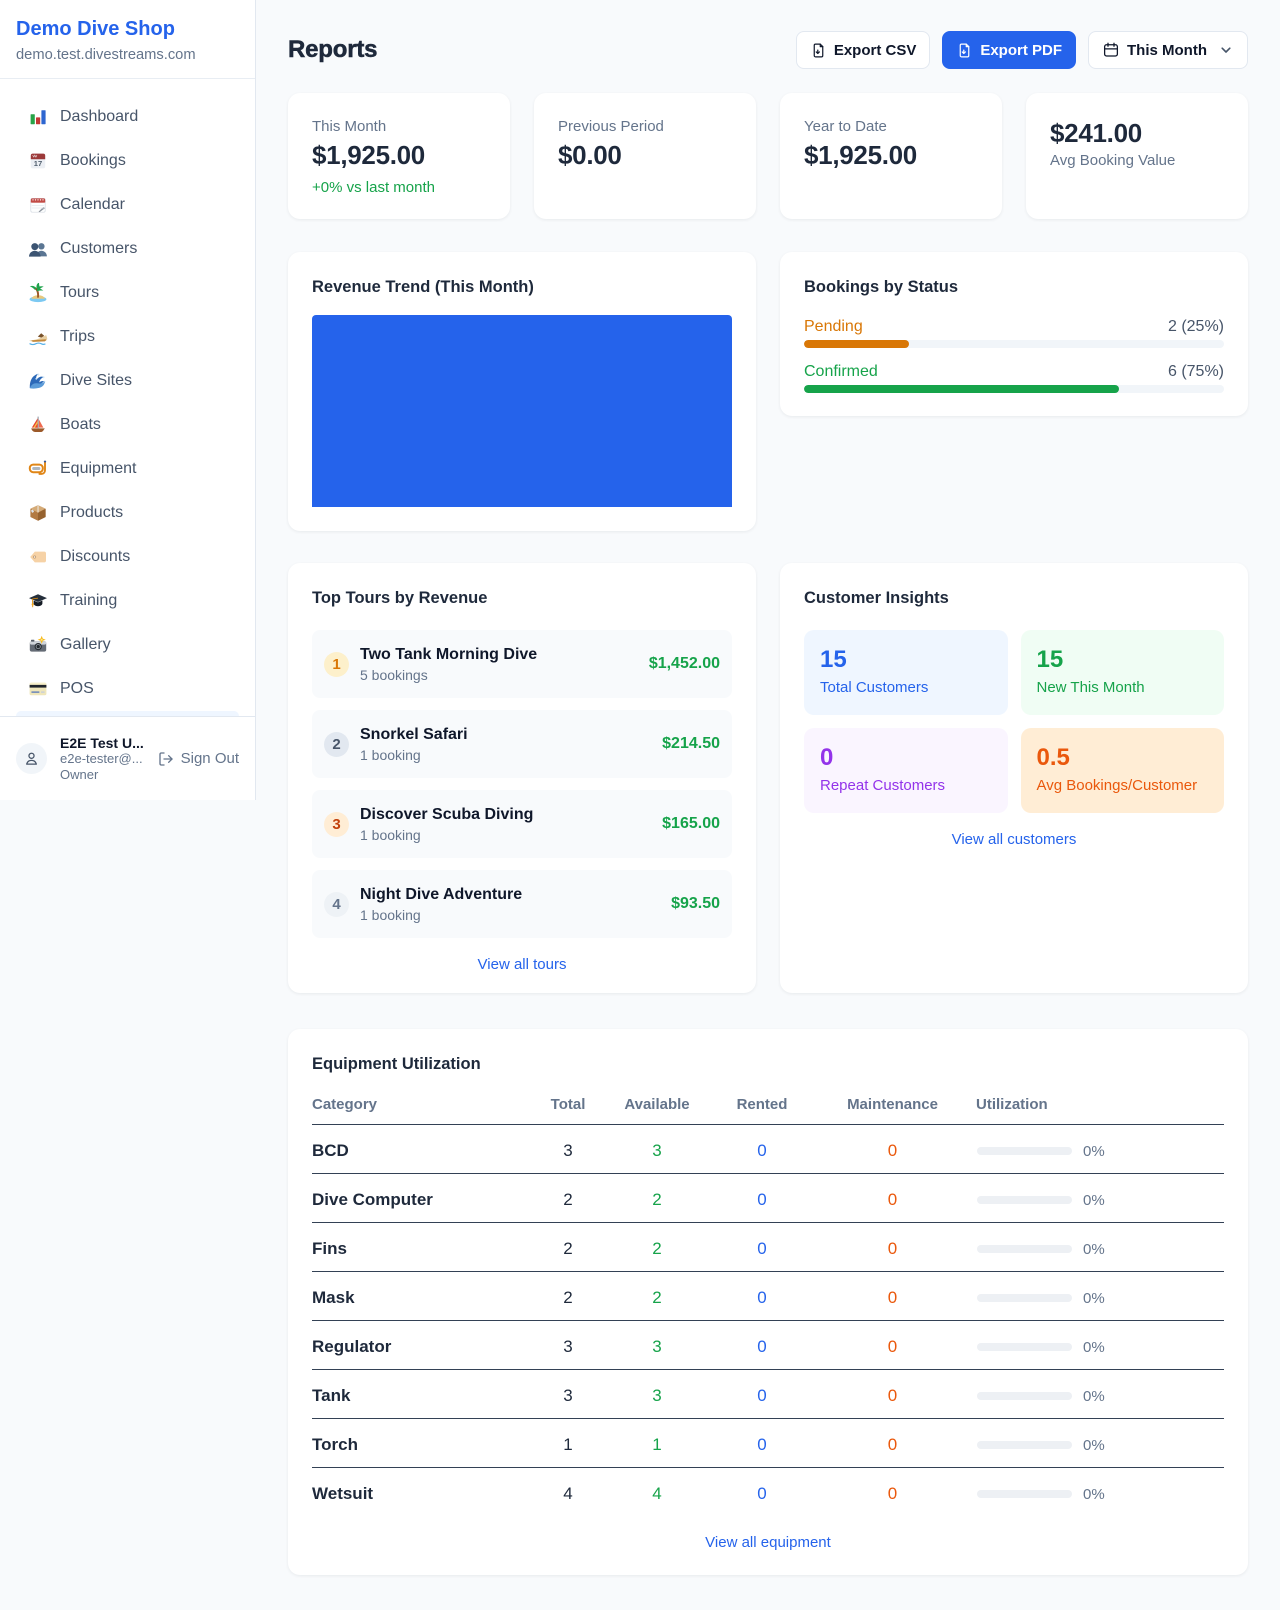  I want to click on svg-text: 17, so click(38, 163).